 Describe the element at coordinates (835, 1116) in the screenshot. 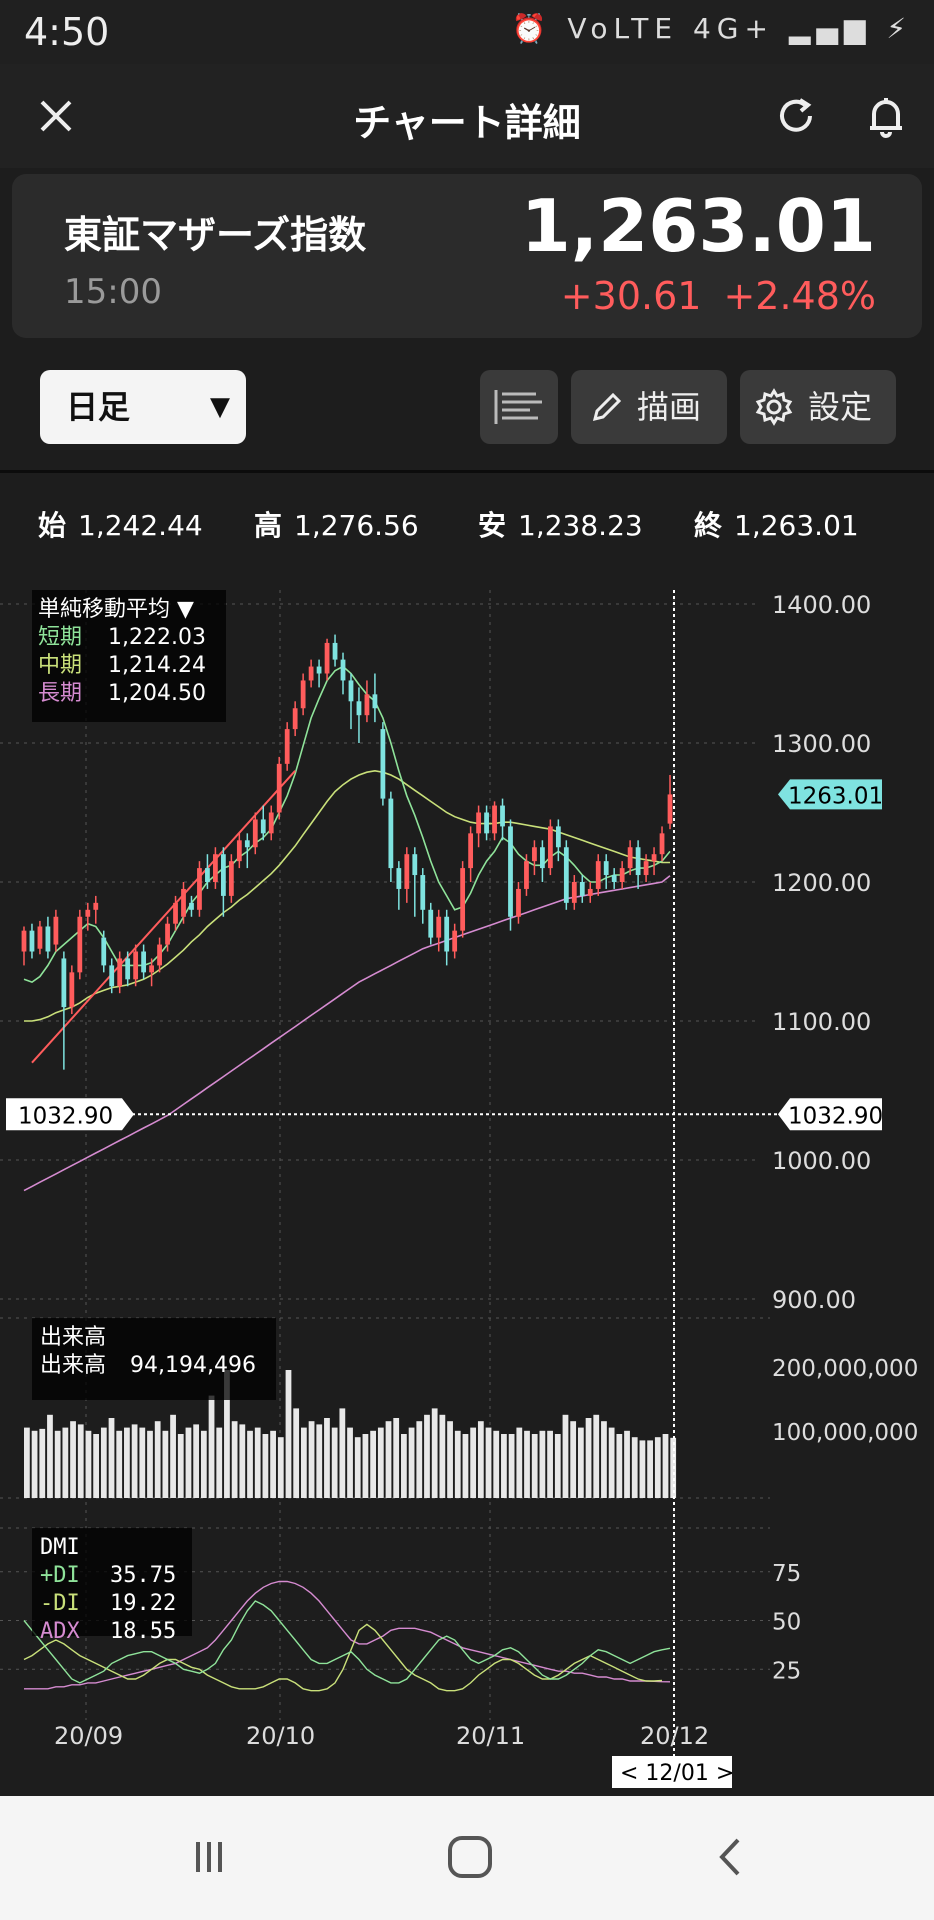

I see `crosshair-price-right: 1032.90` at that location.